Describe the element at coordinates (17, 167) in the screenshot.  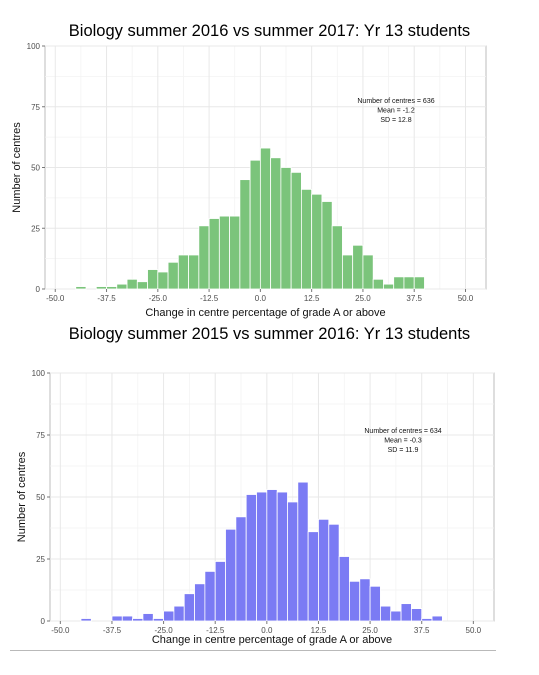
I see `chart-1-y-axis-label: Number of centres` at that location.